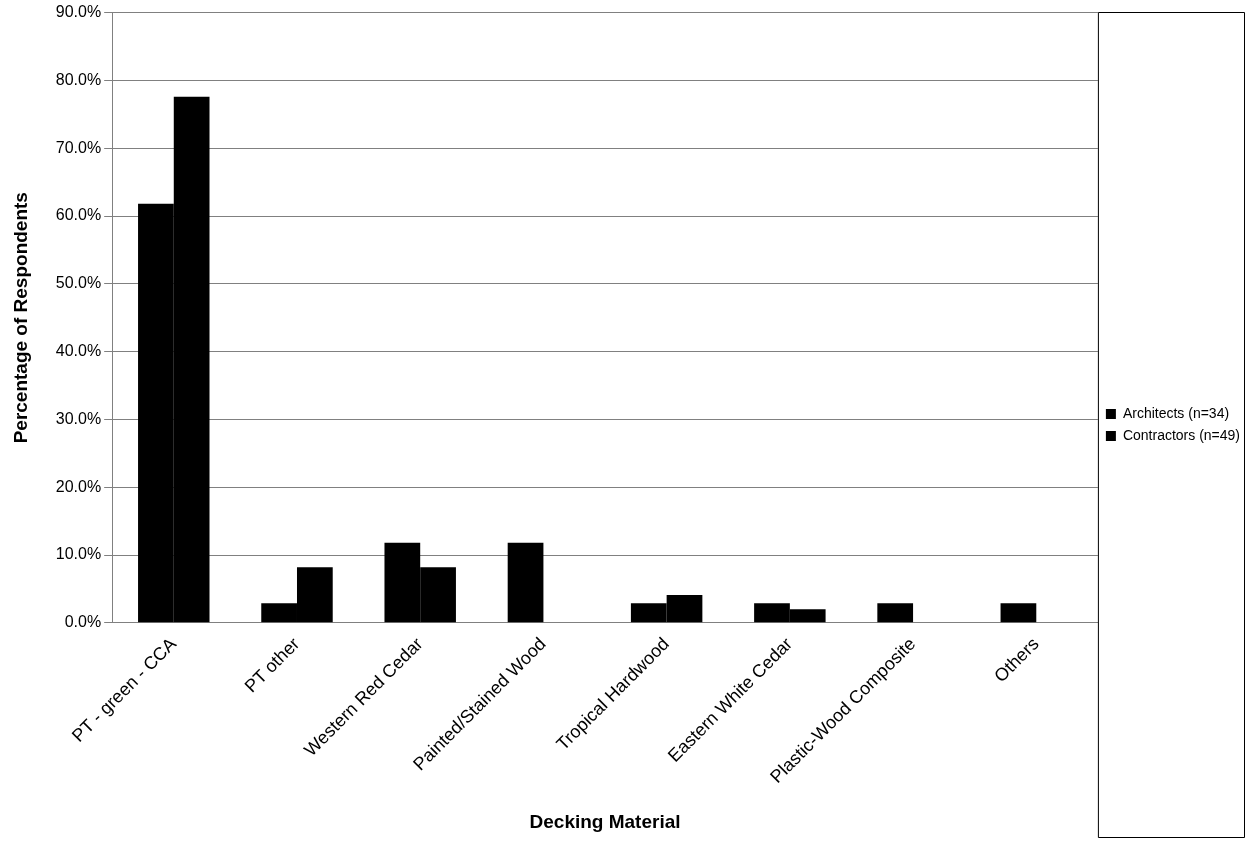 The width and height of the screenshot is (1254, 842). What do you see at coordinates (78, 12) in the screenshot?
I see `y-tick-label: 90.0%` at bounding box center [78, 12].